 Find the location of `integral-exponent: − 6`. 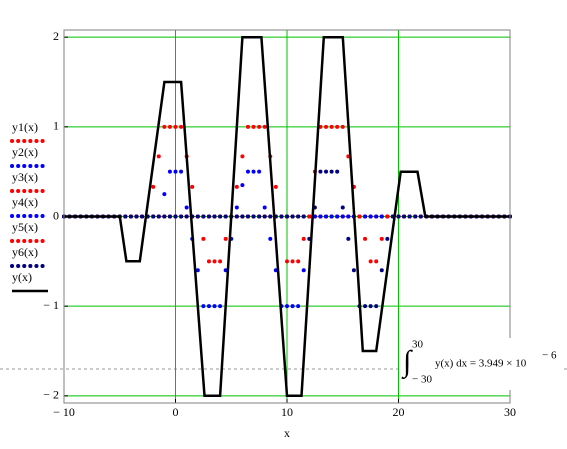

integral-exponent: − 6 is located at coordinates (549, 356).